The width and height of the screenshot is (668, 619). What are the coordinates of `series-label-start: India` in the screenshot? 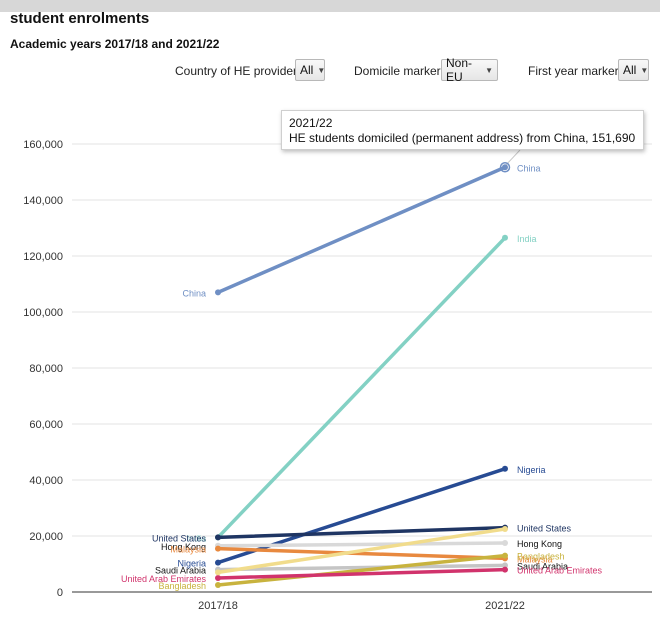 It's located at (196, 538).